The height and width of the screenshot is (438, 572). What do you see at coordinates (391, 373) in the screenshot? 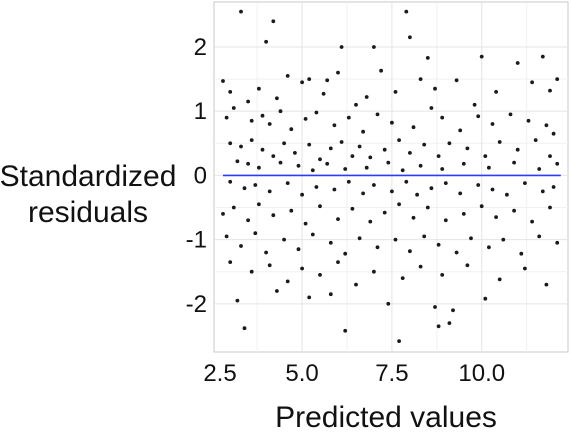
I see `x-tick-label: 7.5` at bounding box center [391, 373].